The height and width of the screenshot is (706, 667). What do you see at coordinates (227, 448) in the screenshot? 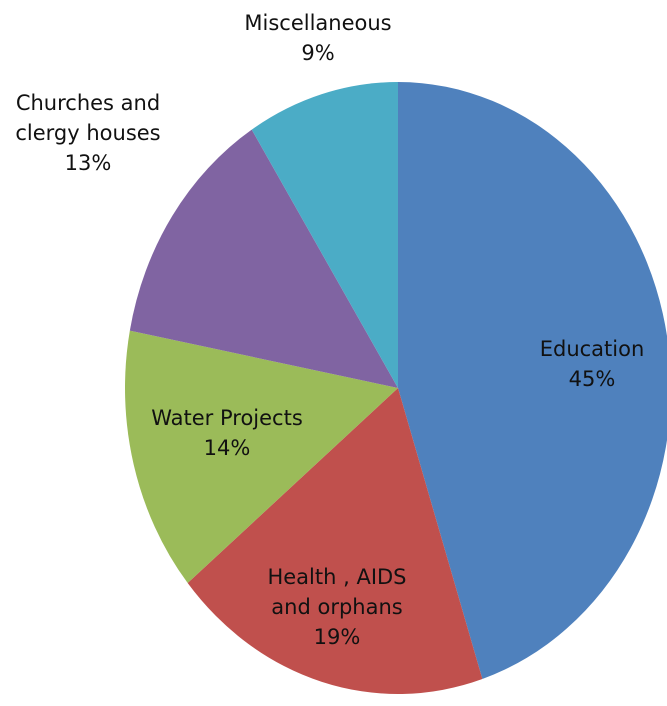
I see `slice-percent: 14%` at bounding box center [227, 448].